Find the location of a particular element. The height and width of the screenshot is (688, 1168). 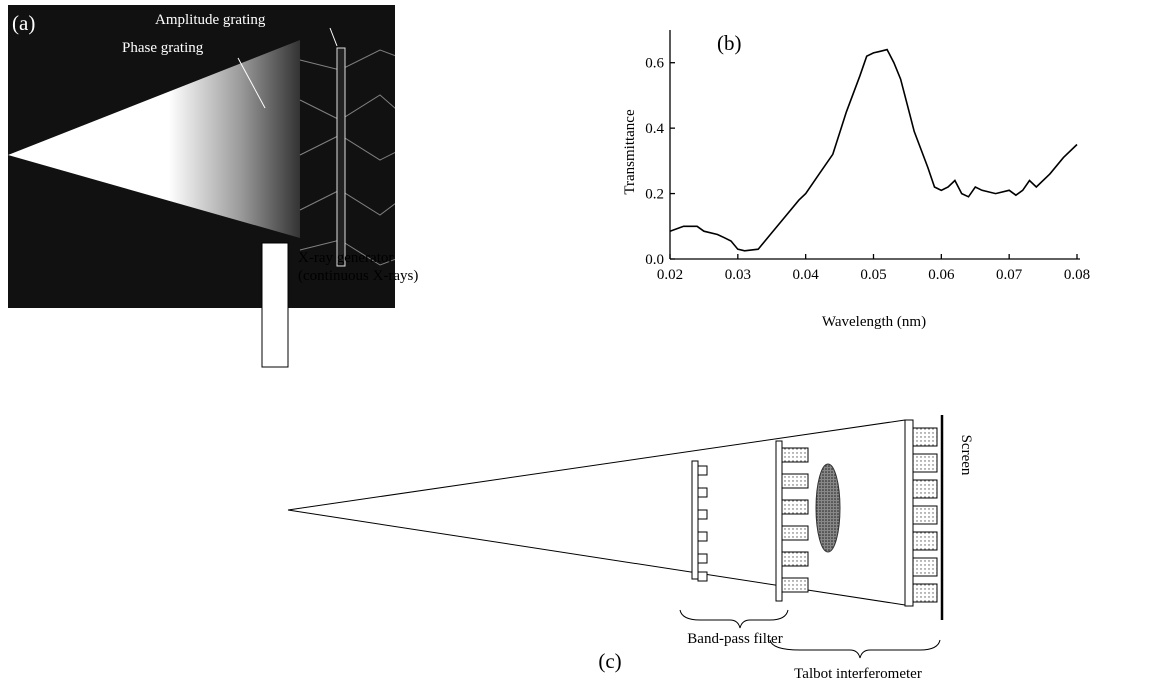

label: Band-pass filter is located at coordinates (734, 639).